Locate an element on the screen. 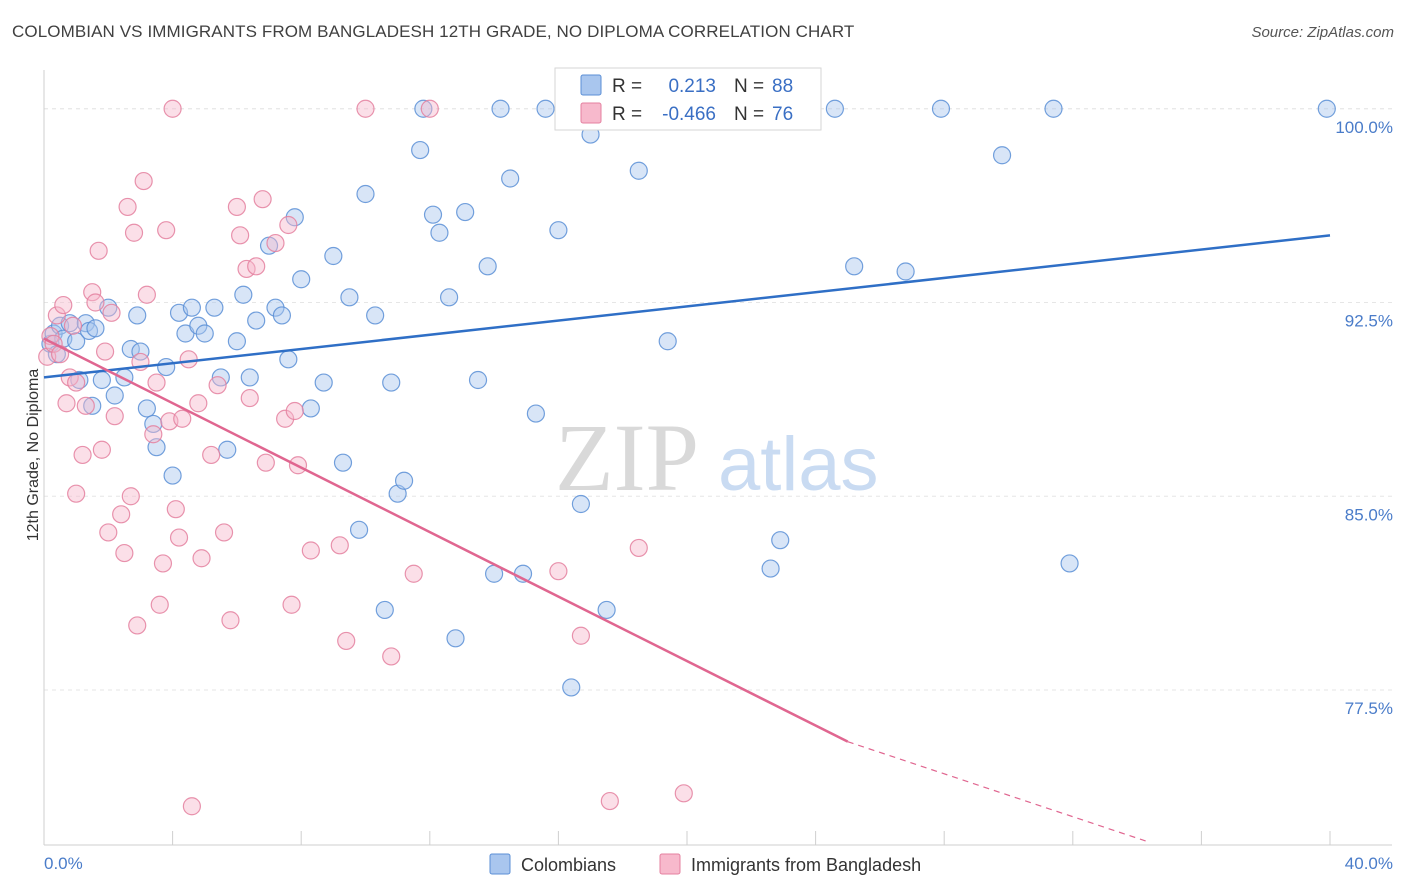 This screenshot has width=1406, height=892. x-tick-label-max: 40.0% is located at coordinates (1369, 863).